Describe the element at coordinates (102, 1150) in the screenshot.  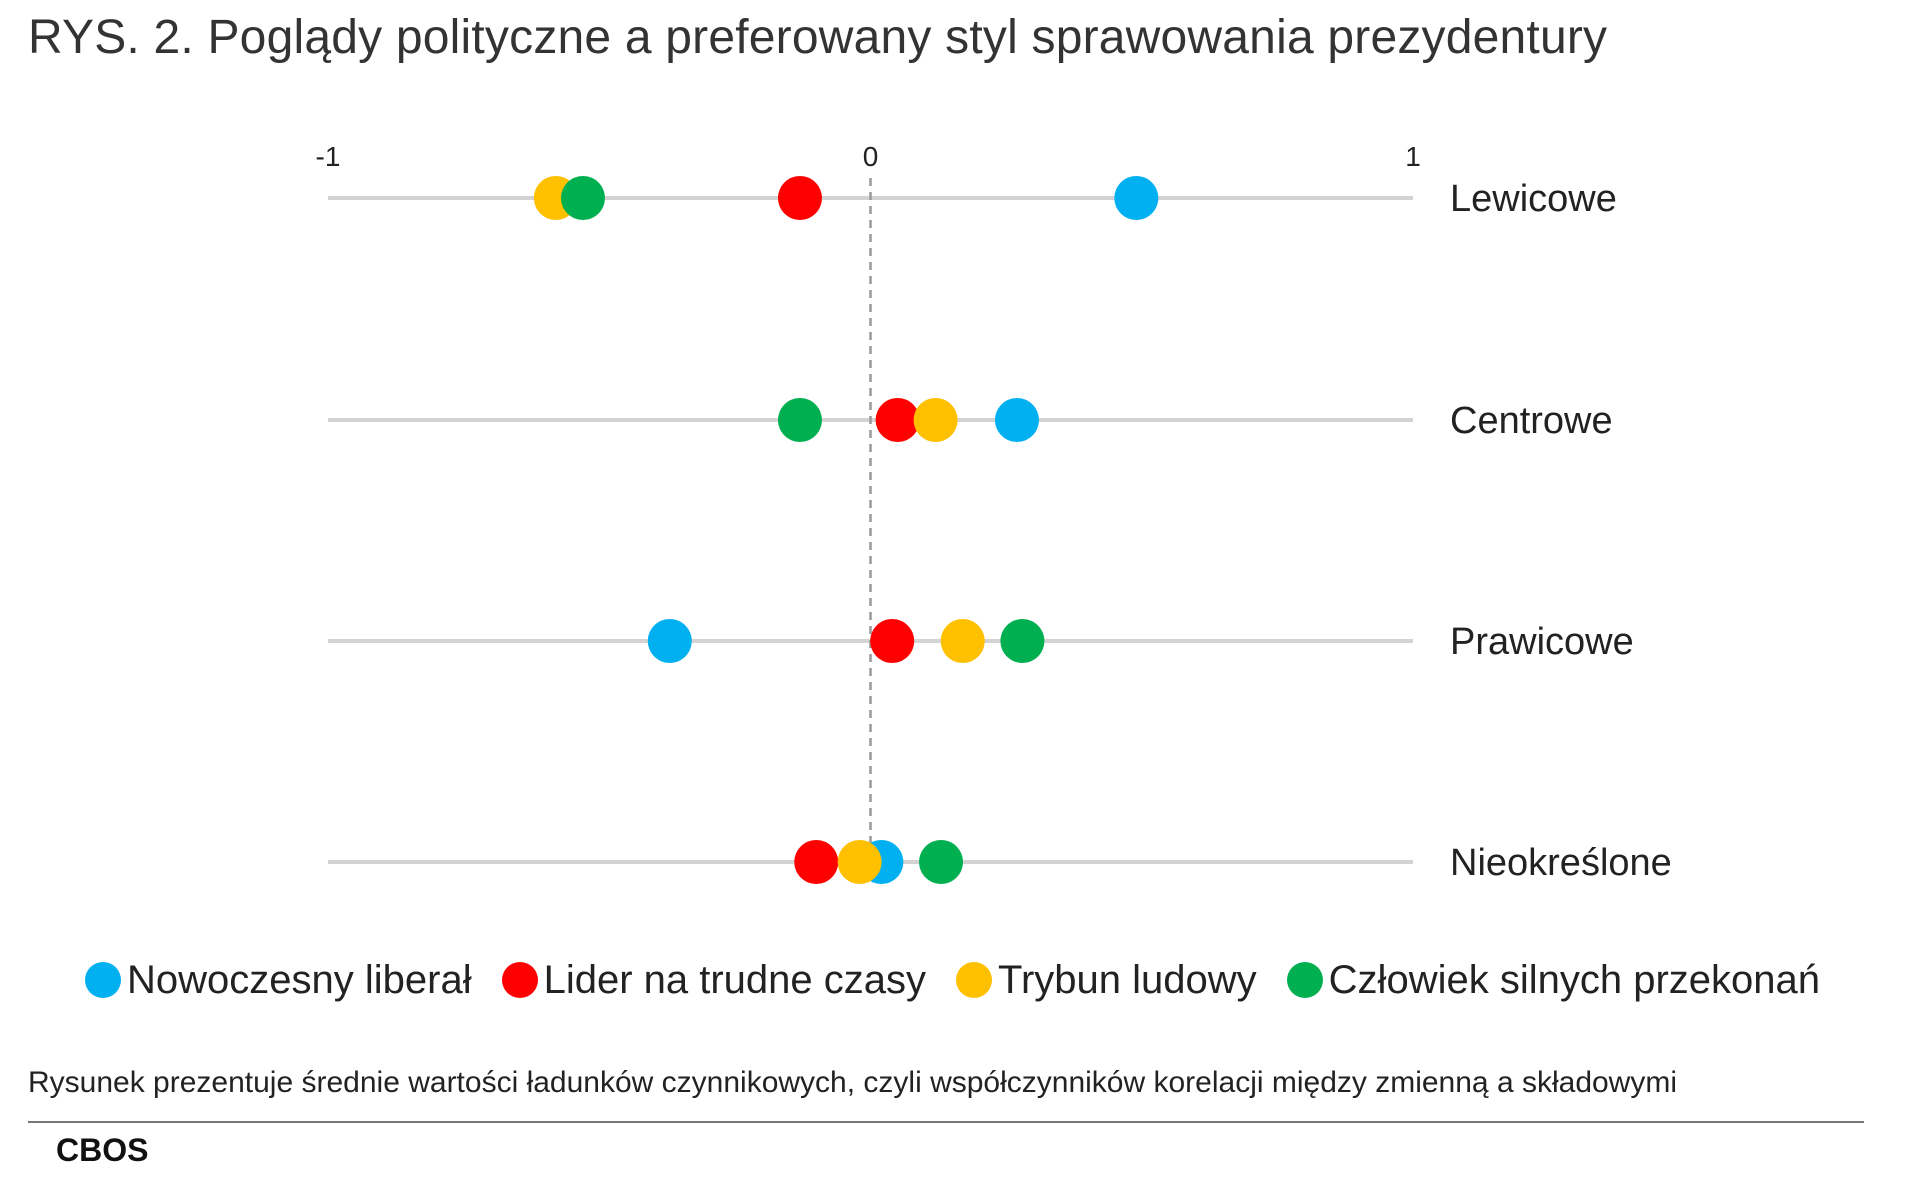
I see `source-label: CBOS` at that location.